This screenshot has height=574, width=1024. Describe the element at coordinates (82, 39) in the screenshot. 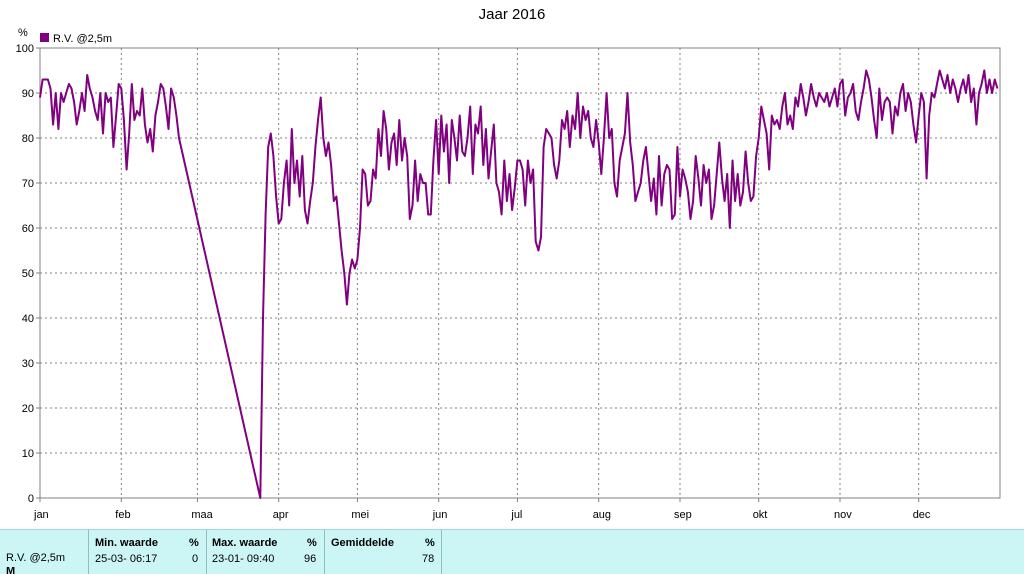

I see `legend-label: R.V. @2,5m` at that location.